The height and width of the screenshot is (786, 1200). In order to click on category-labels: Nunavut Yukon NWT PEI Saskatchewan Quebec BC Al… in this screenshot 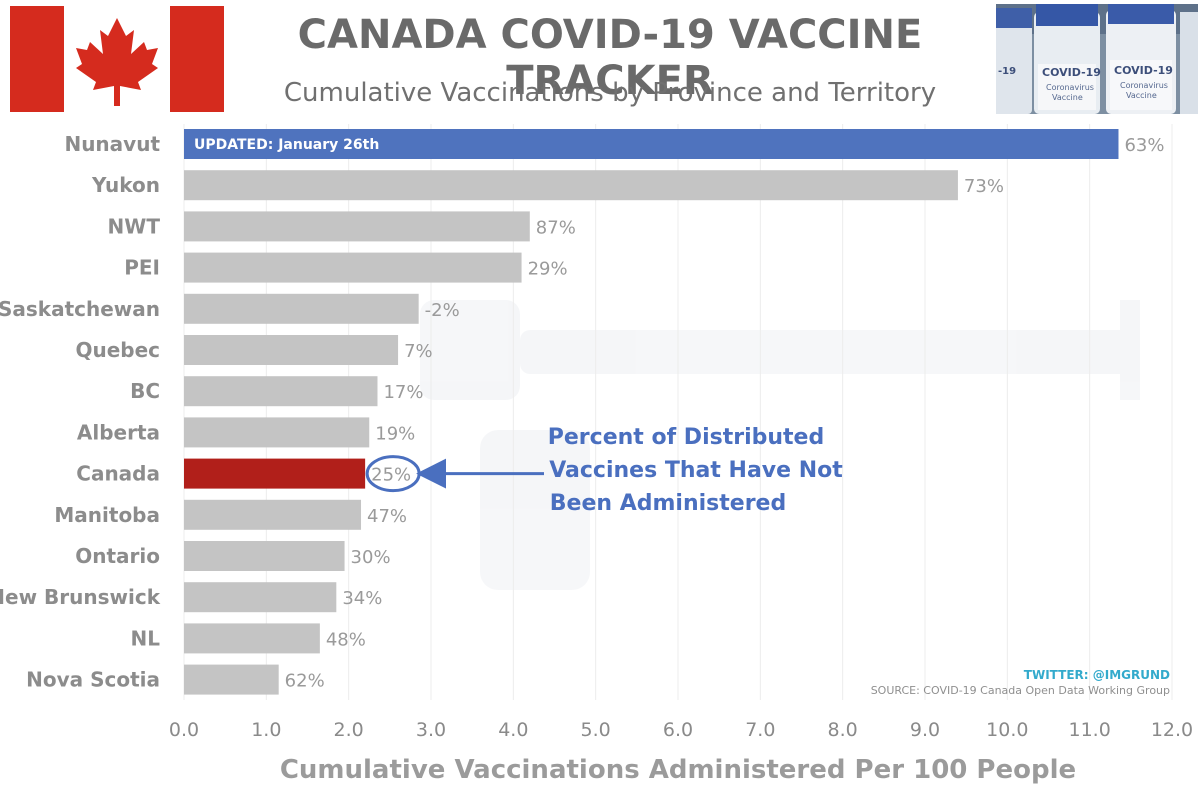, I will do `click(80, 412)`.